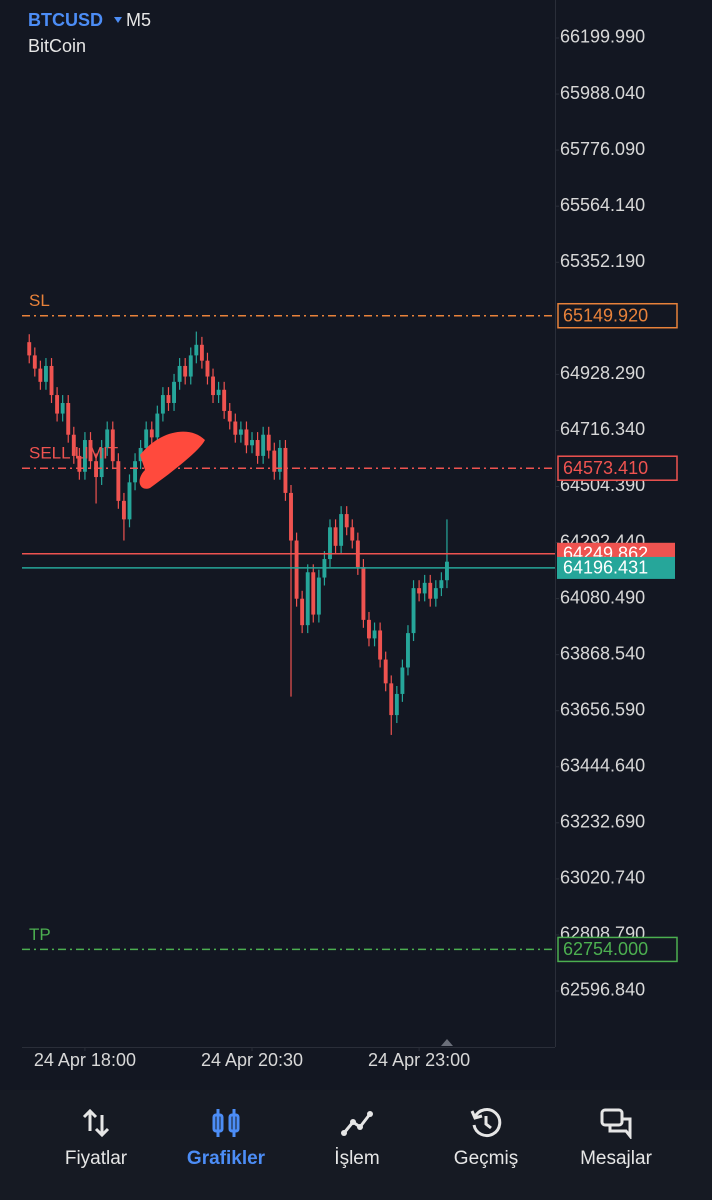 Image resolution: width=712 pixels, height=1200 pixels. I want to click on nav-item: Mesajlar, so click(616, 1144).